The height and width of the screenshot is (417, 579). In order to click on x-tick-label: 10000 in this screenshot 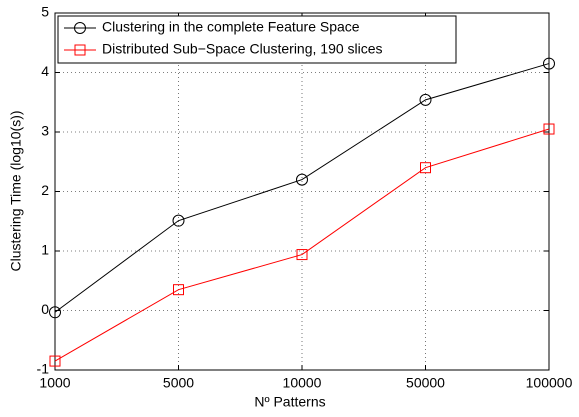, I will do `click(302, 383)`.